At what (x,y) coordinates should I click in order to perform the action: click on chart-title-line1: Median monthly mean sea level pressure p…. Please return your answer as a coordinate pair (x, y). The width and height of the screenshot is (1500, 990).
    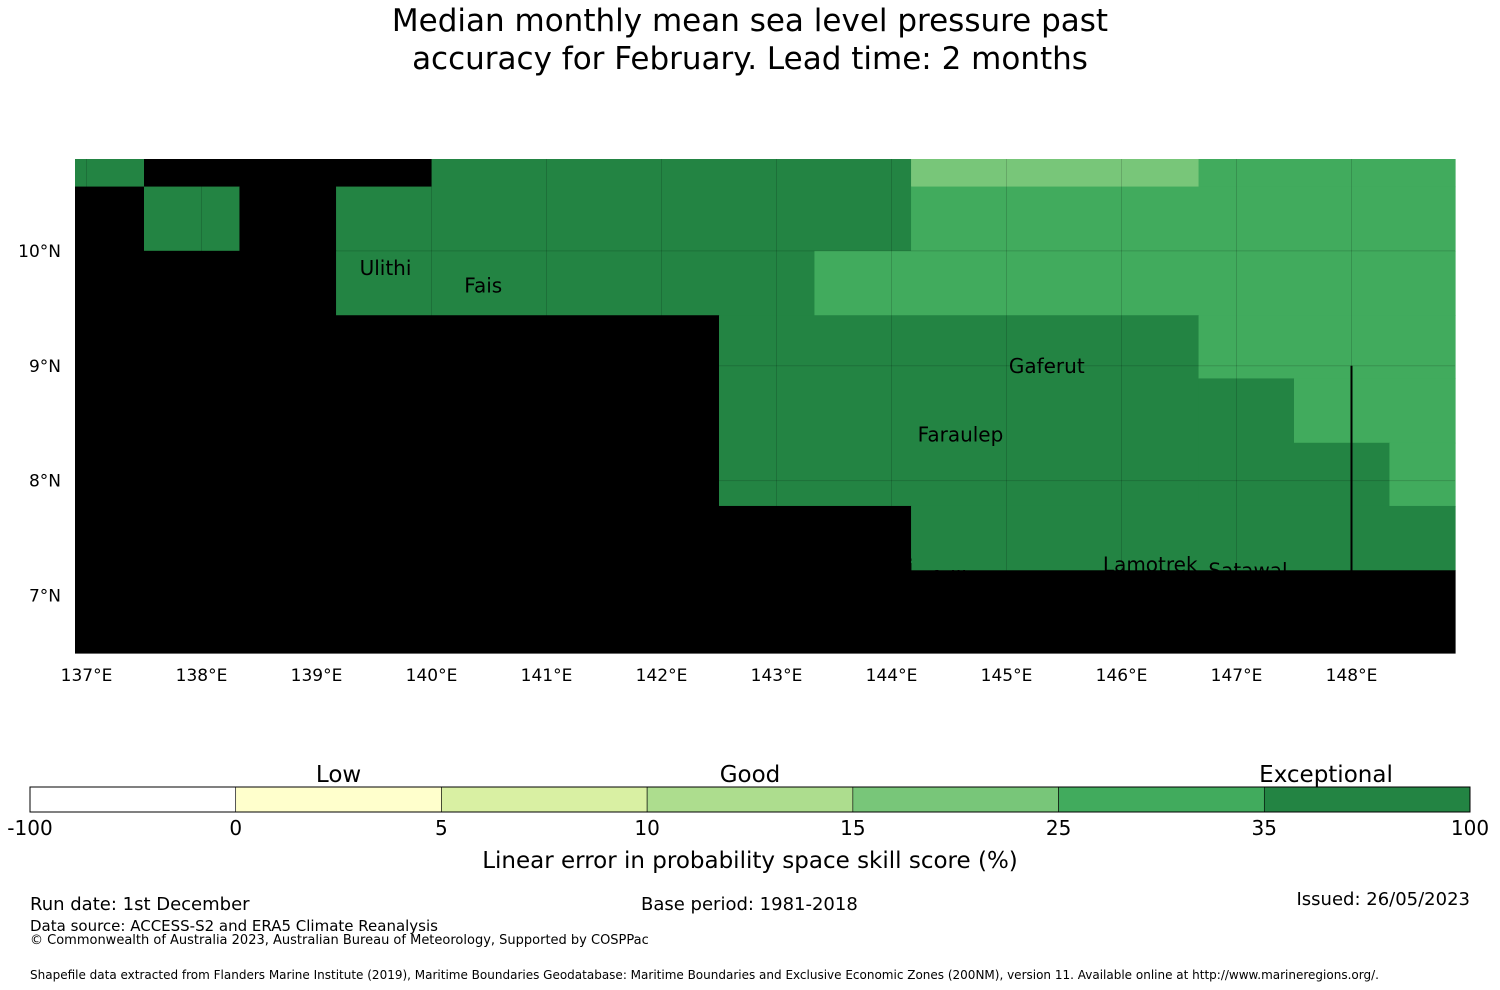
    Looking at the image, I should click on (750, 21).